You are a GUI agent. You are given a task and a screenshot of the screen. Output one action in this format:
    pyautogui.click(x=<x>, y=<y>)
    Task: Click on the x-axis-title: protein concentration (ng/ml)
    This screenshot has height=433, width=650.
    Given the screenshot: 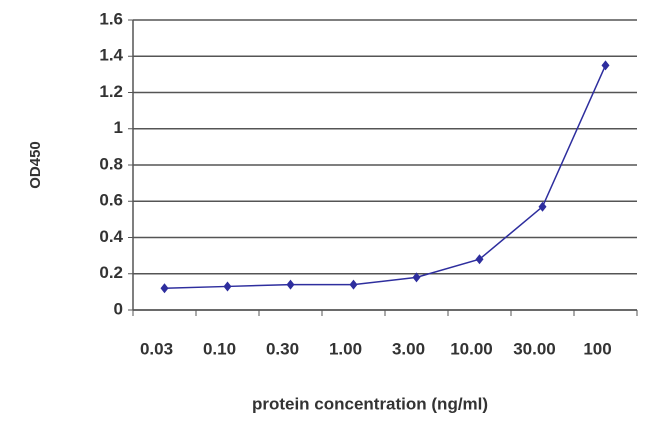 What is the action you would take?
    pyautogui.click(x=370, y=403)
    